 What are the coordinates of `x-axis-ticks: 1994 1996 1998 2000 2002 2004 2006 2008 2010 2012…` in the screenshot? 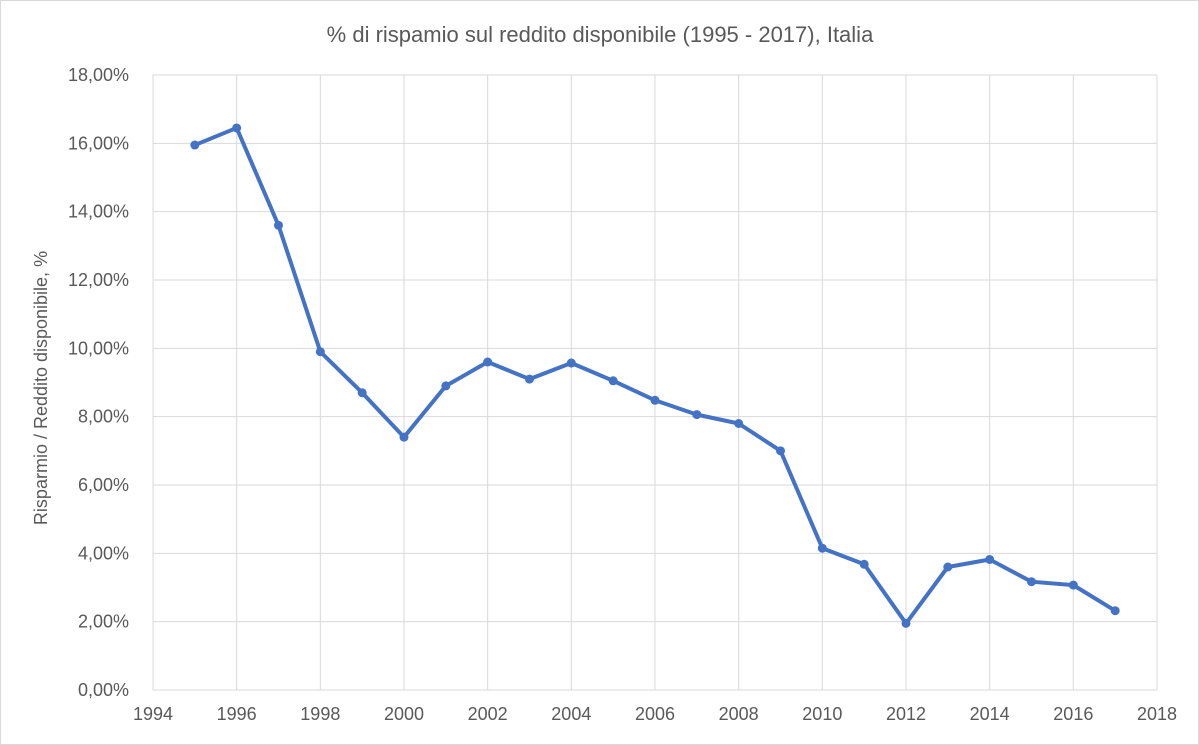 It's located at (655, 714).